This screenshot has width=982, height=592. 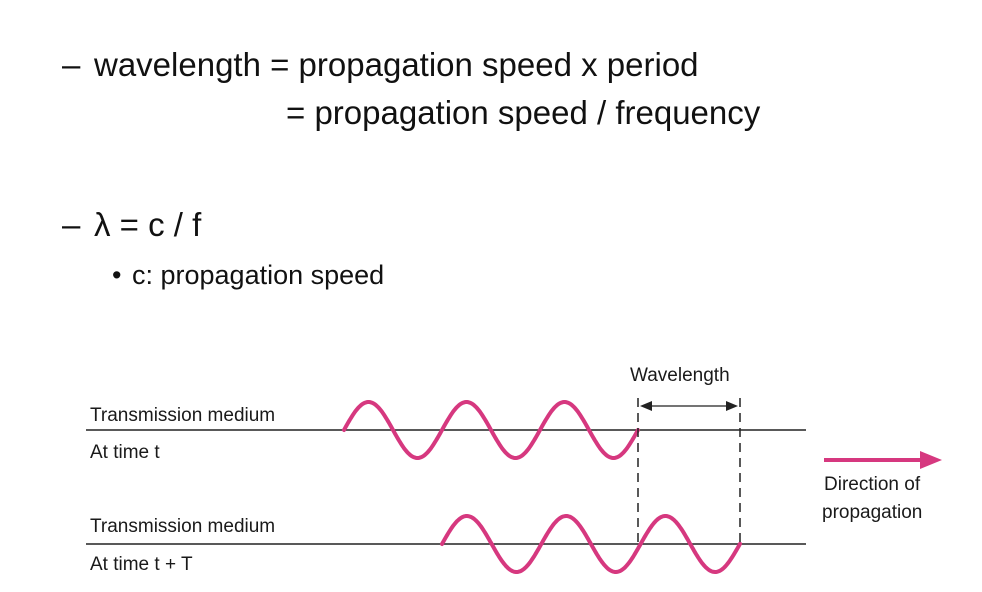 I want to click on wave-at-time-t, so click(x=491, y=430).